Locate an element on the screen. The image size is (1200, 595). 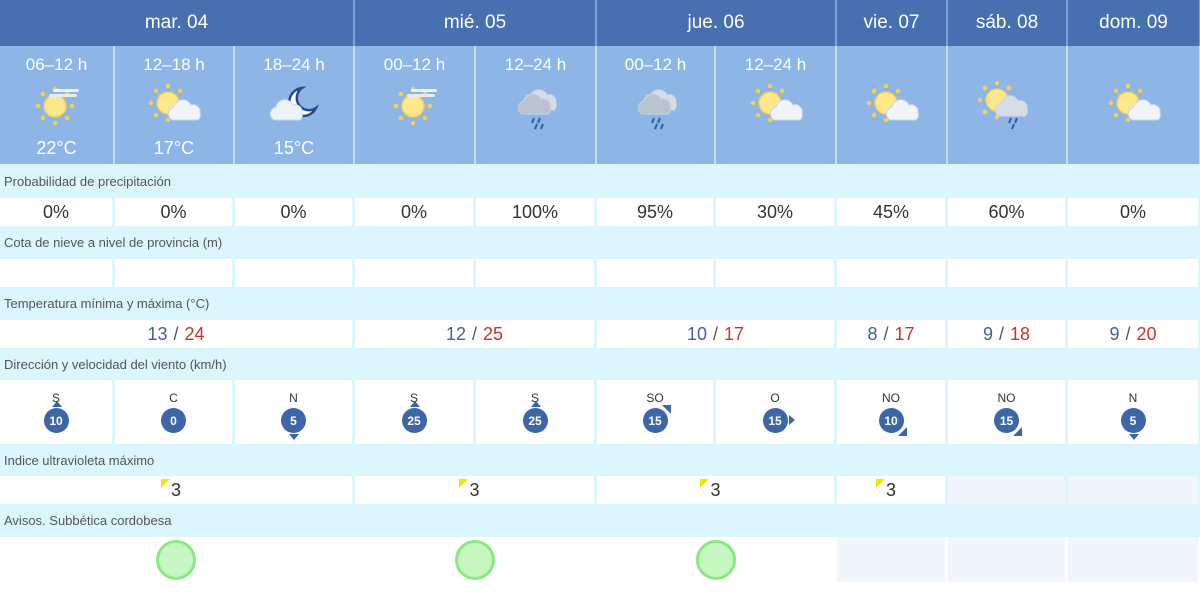
temp-min-max: 12/ 25 is located at coordinates (474, 334).